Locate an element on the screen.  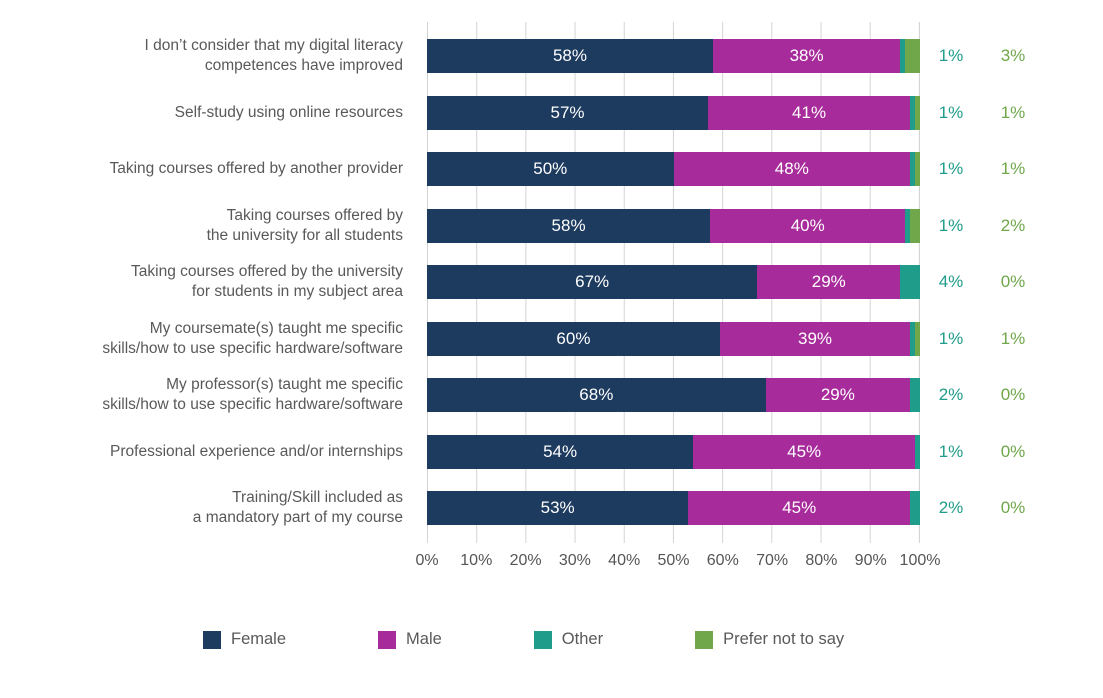
bar-segment-male: 38% is located at coordinates (806, 56).